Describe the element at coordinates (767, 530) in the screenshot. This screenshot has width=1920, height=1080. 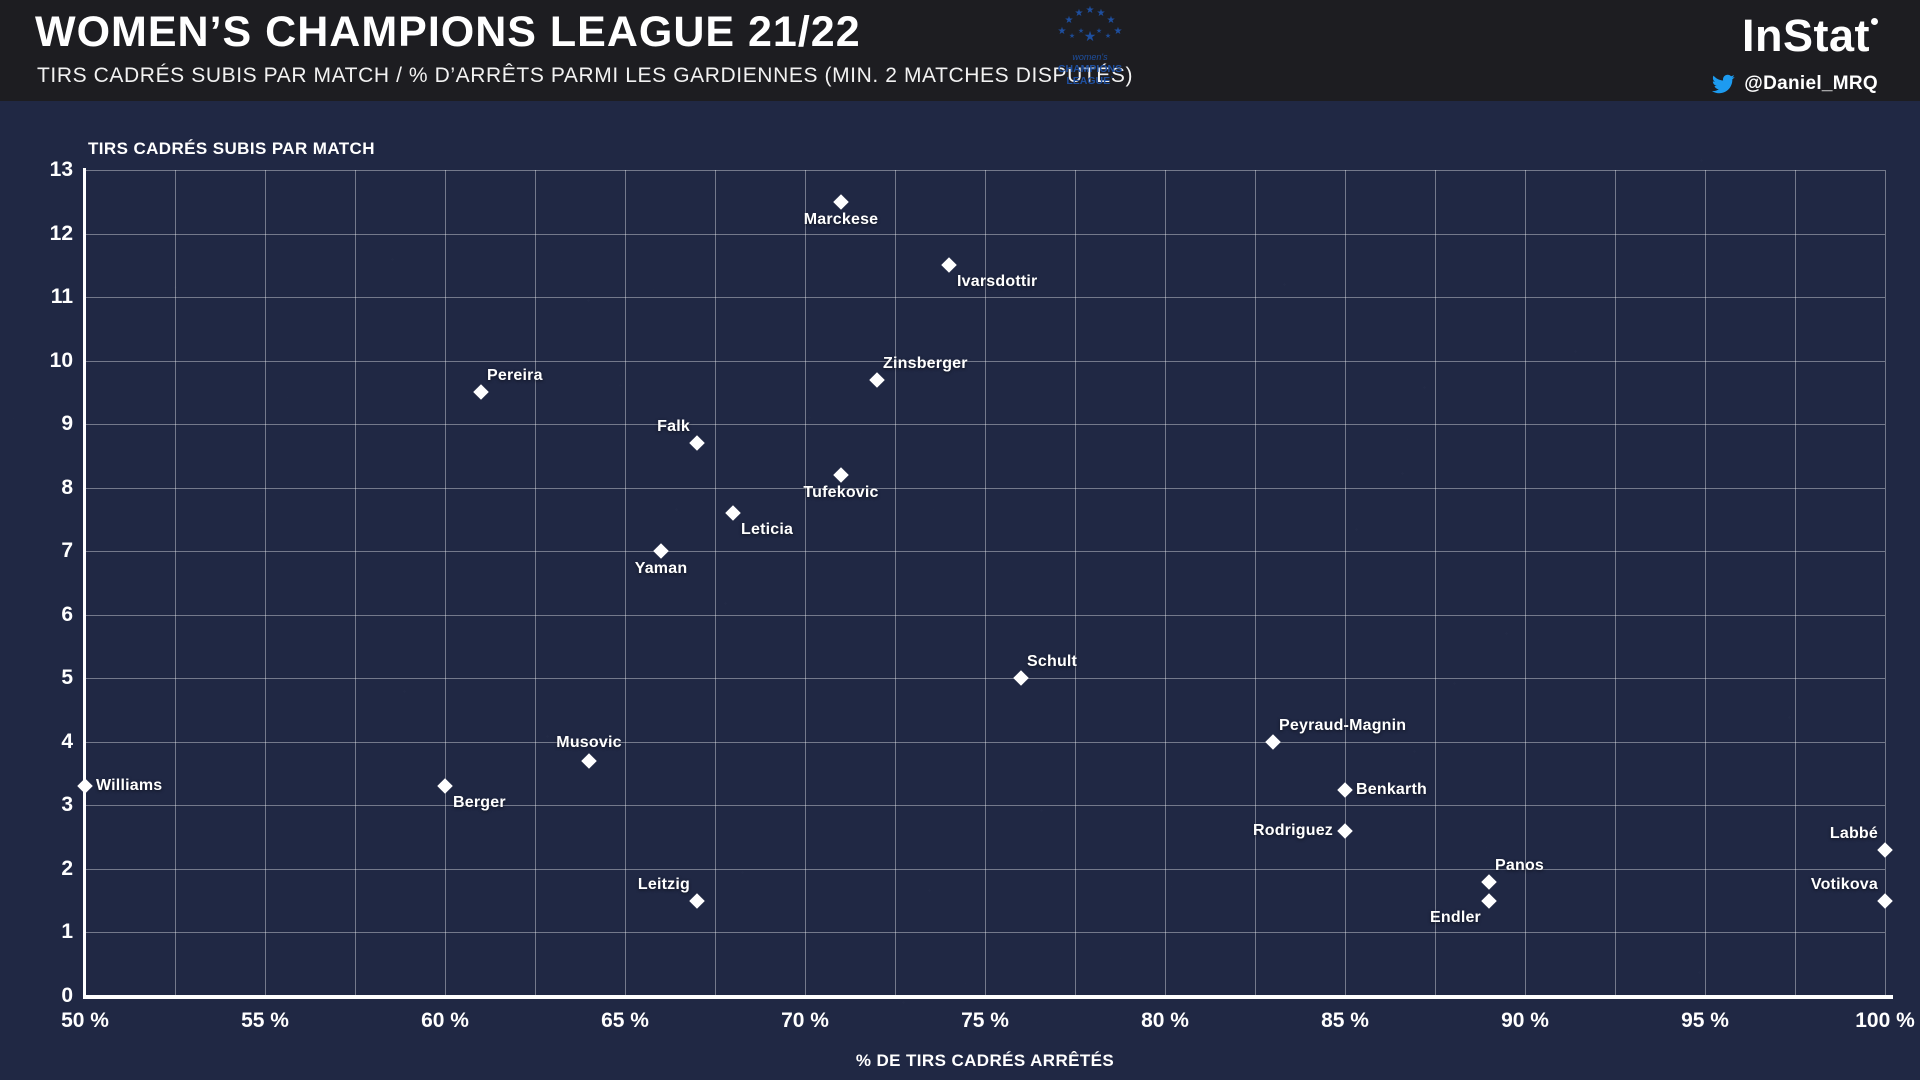
I see `point-label: Leticia` at that location.